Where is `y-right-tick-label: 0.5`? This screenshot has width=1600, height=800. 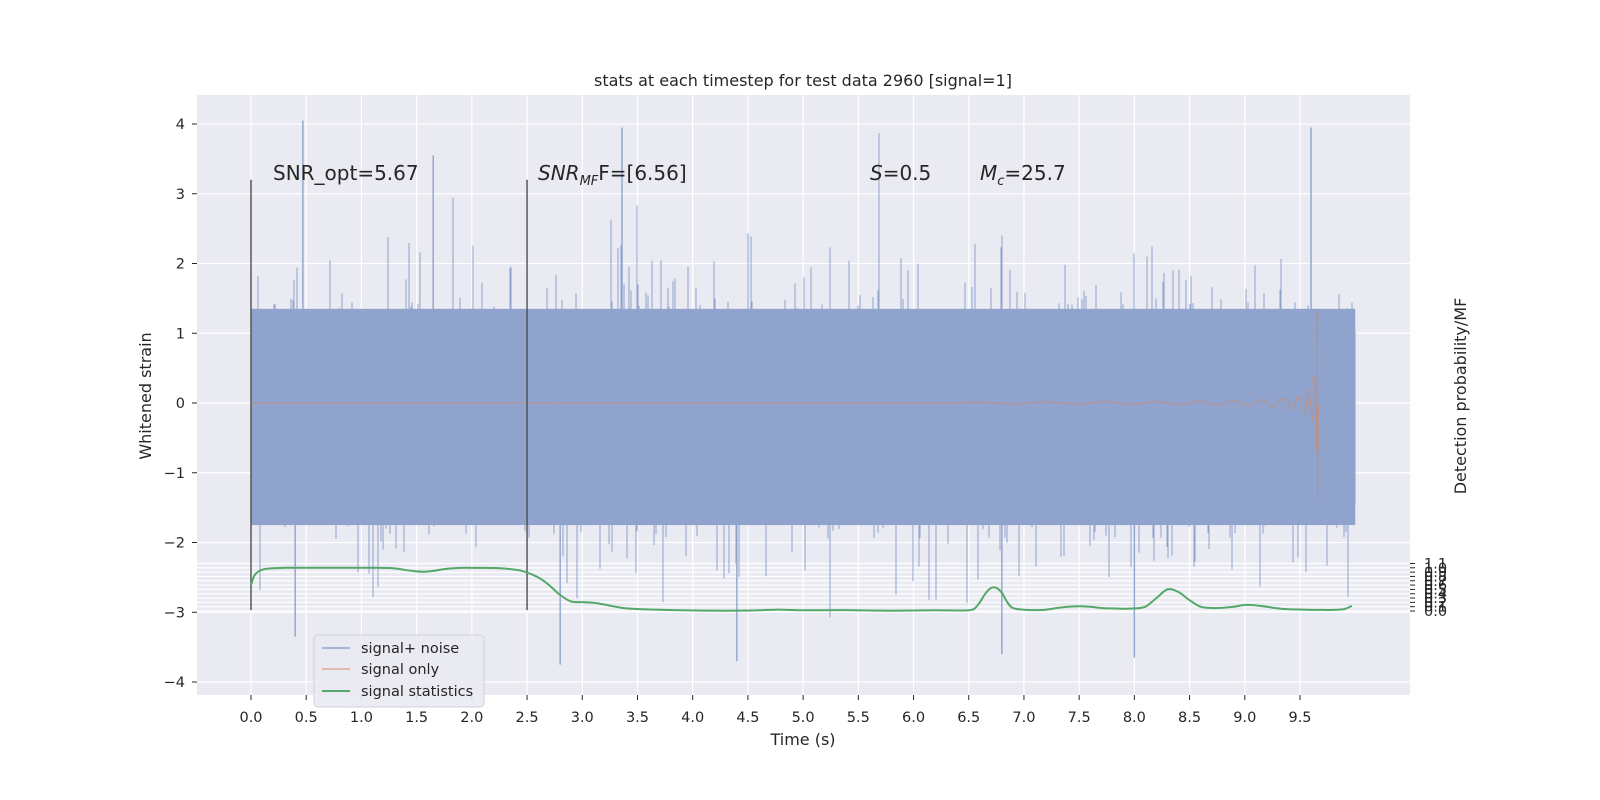
y-right-tick-label: 0.5 is located at coordinates (1435, 590).